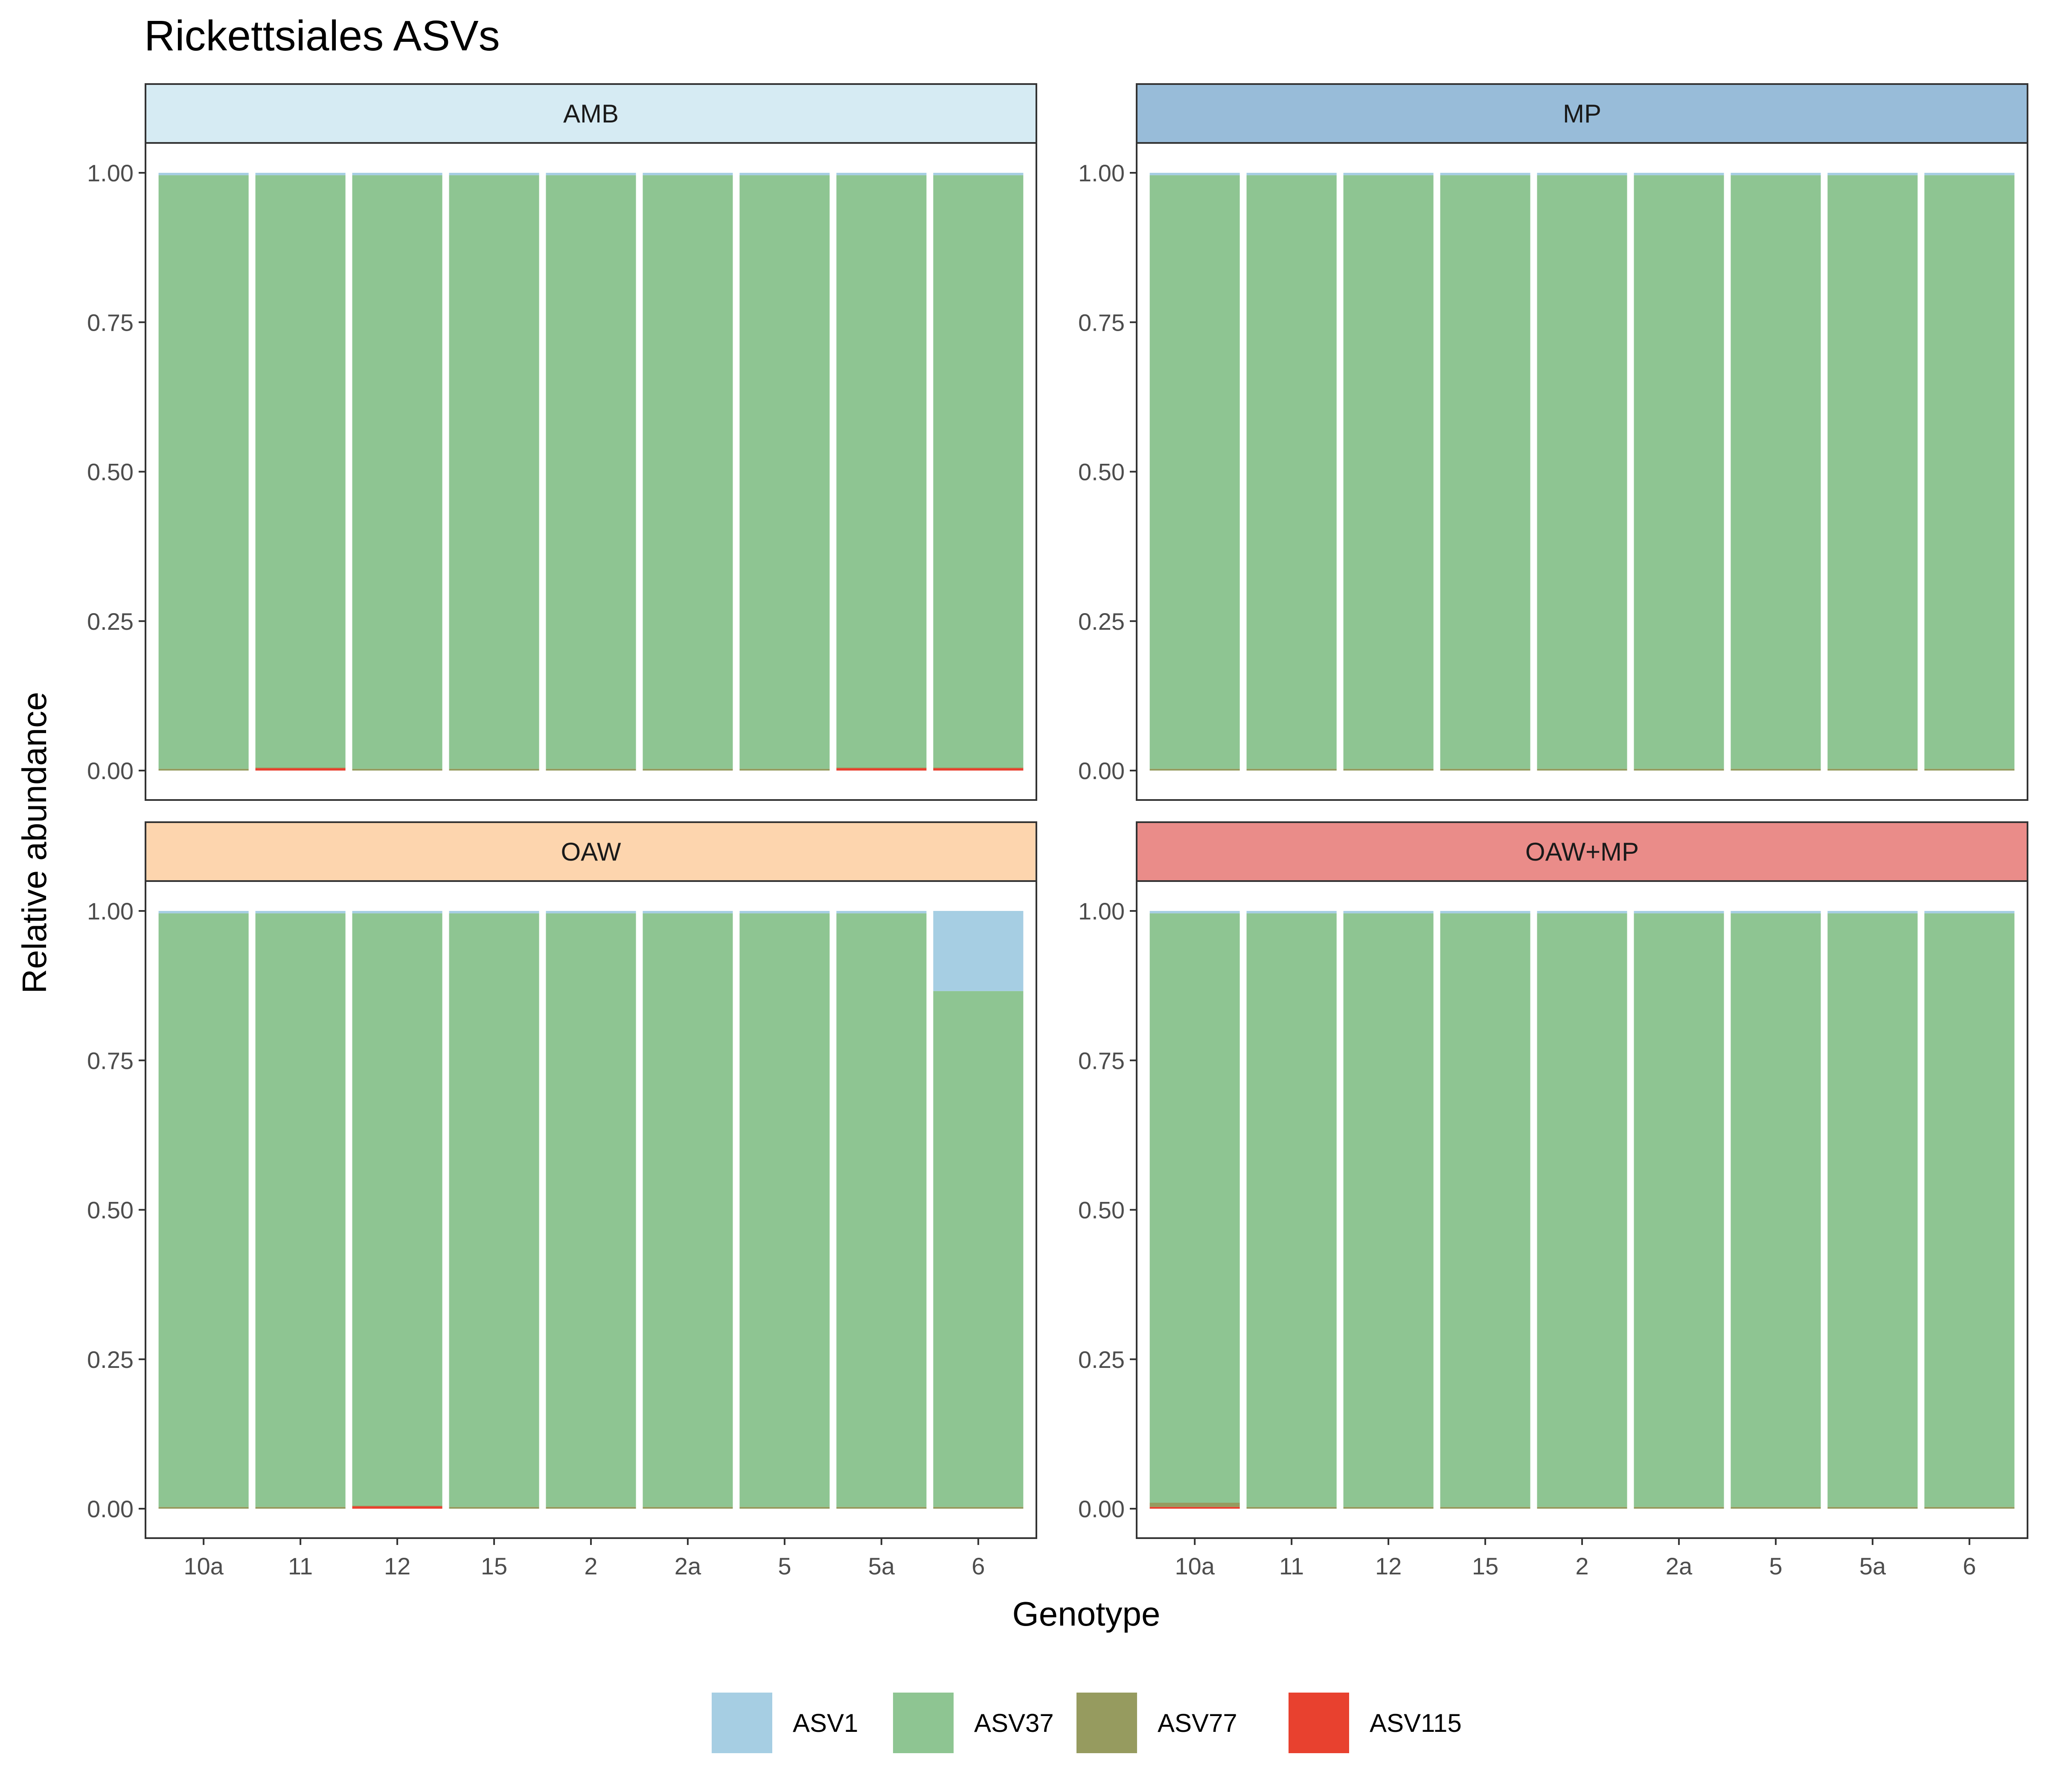 The image size is (2048, 1792). Describe the element at coordinates (322, 36) in the screenshot. I see `chart-title: Rickettsiales ASVs` at that location.